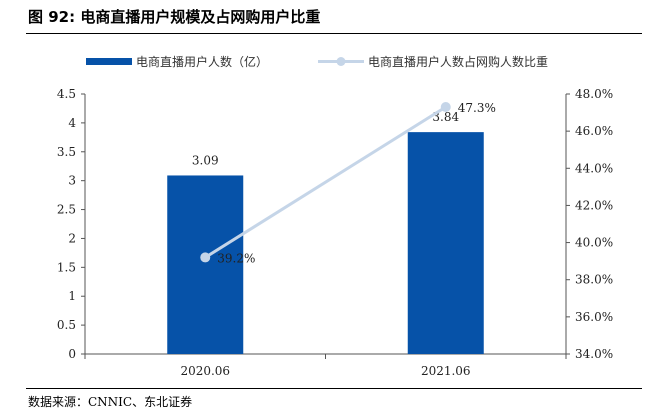 The height and width of the screenshot is (410, 667). Describe the element at coordinates (66, 267) in the screenshot. I see `left-tick-label: 1.5` at that location.